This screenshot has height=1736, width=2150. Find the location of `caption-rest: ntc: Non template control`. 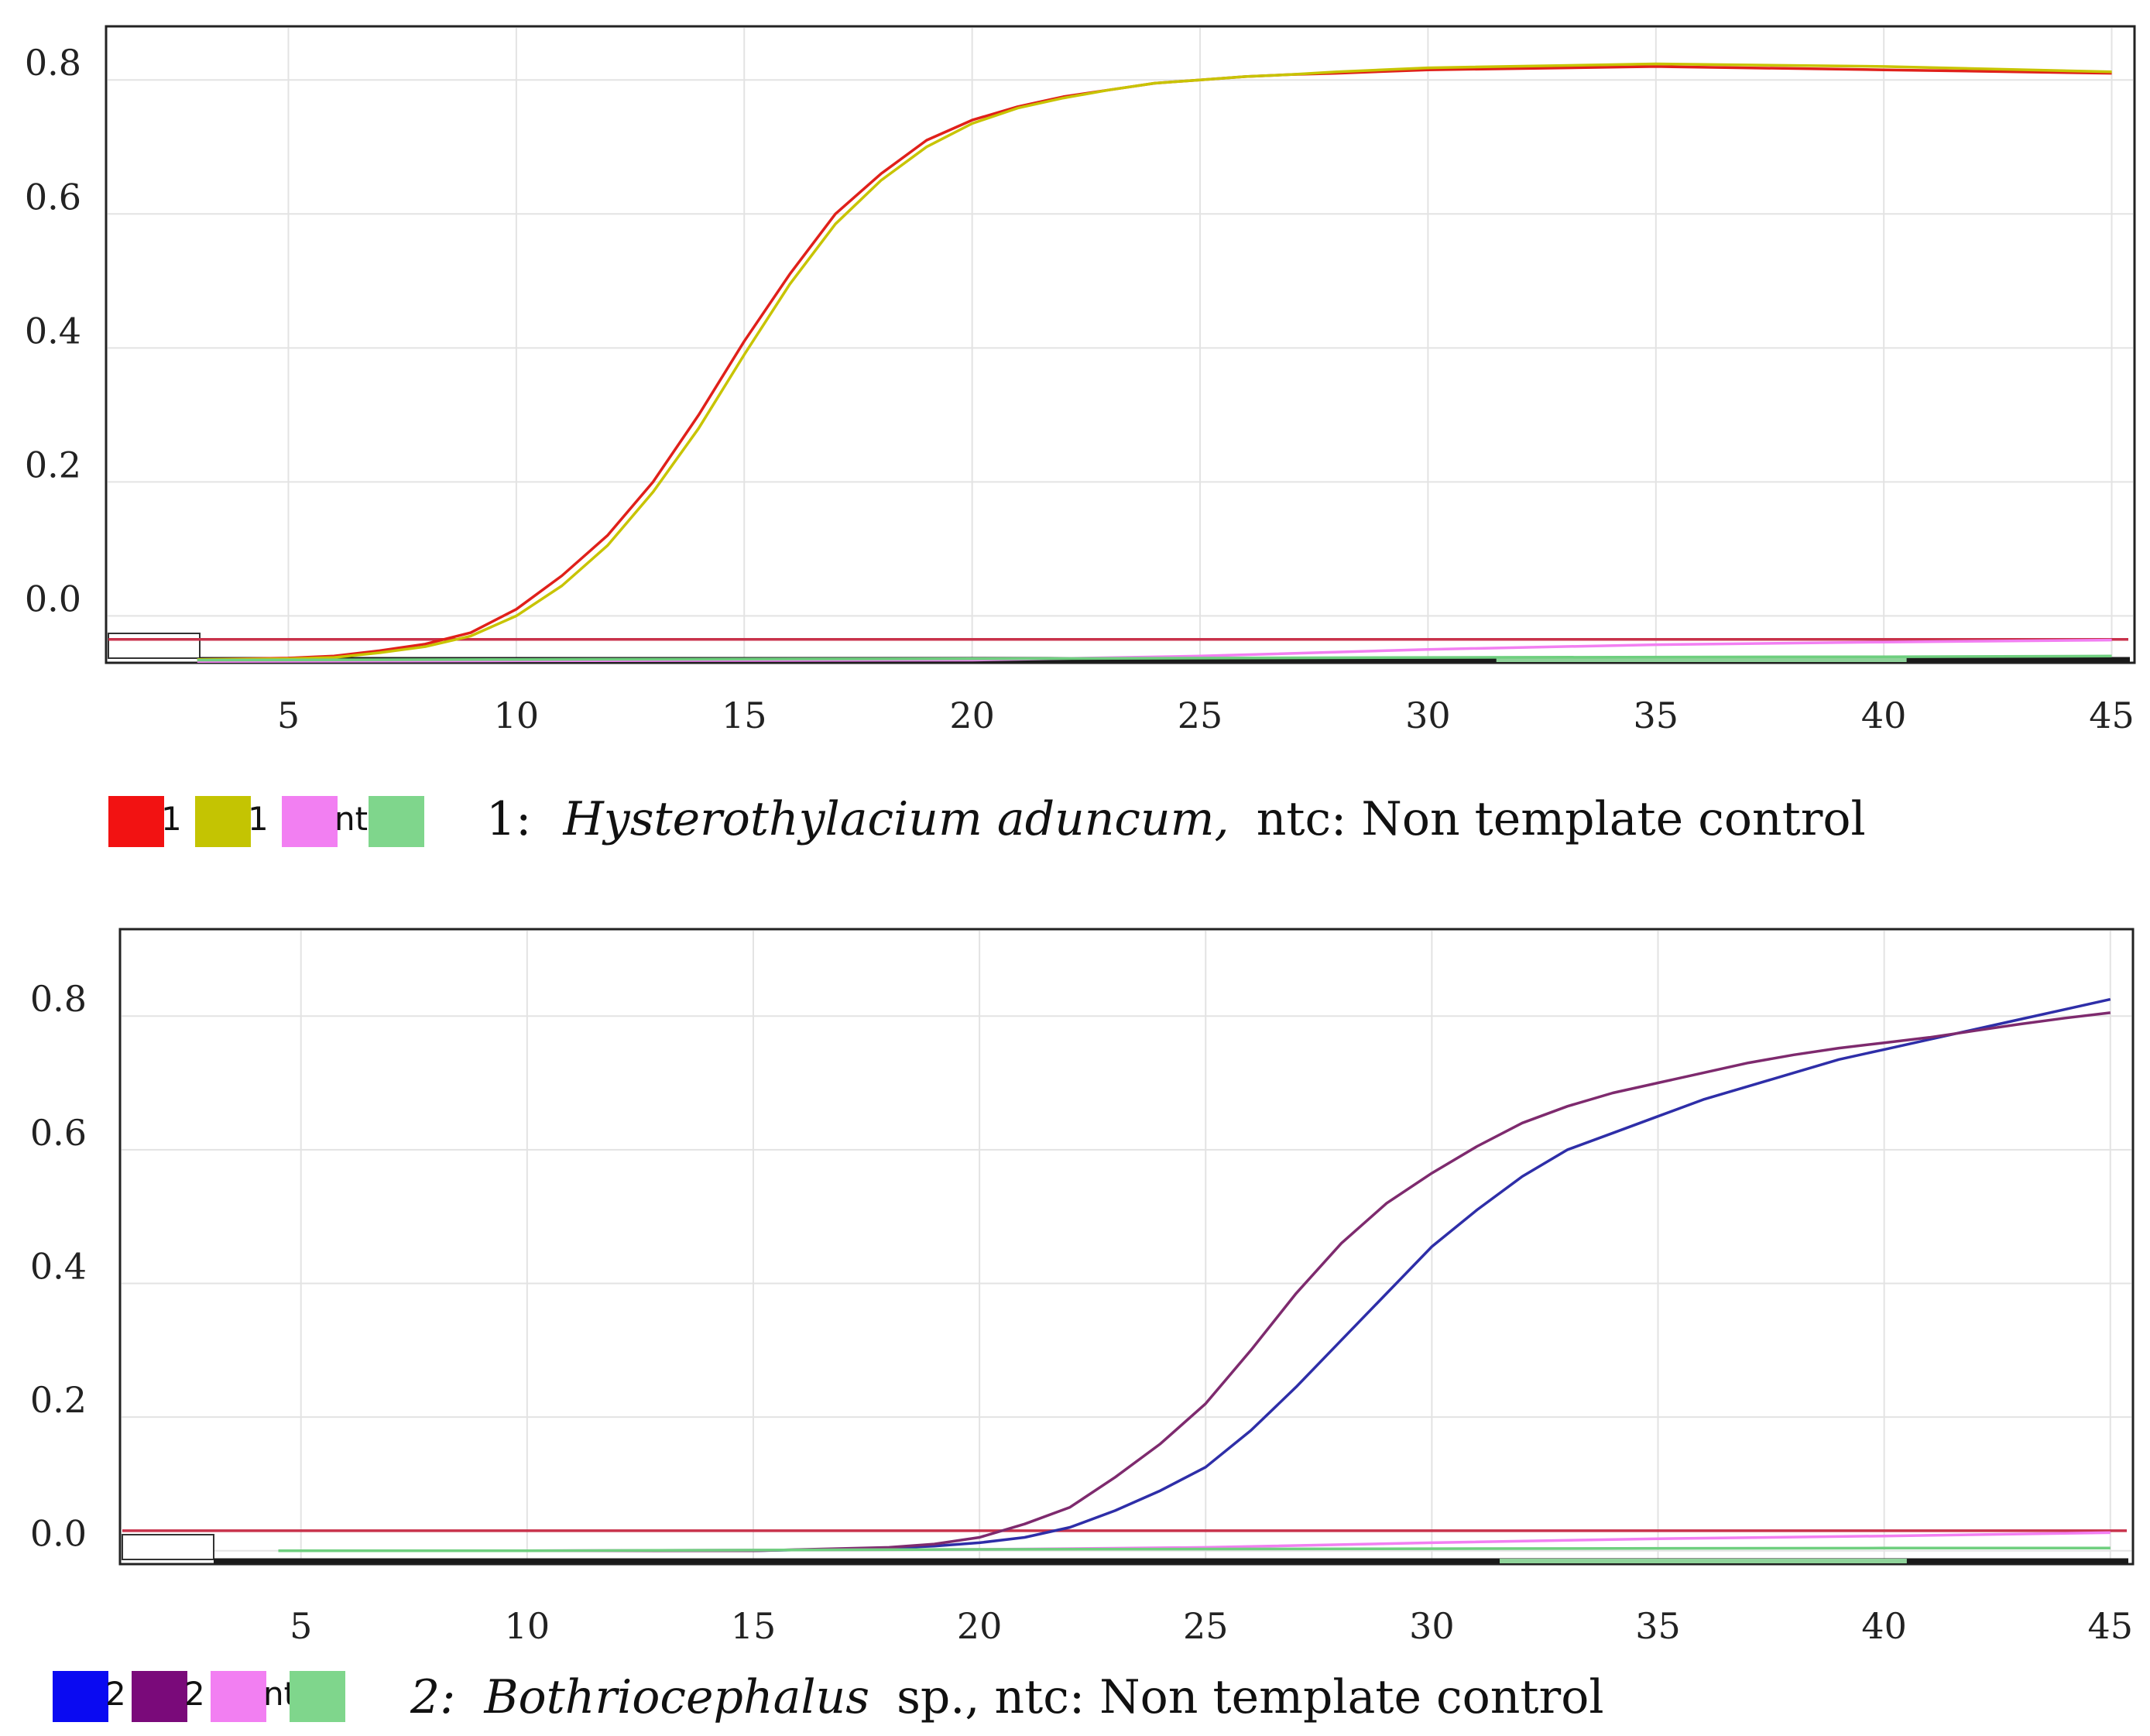

caption-rest: ntc: Non template control is located at coordinates (1561, 819).